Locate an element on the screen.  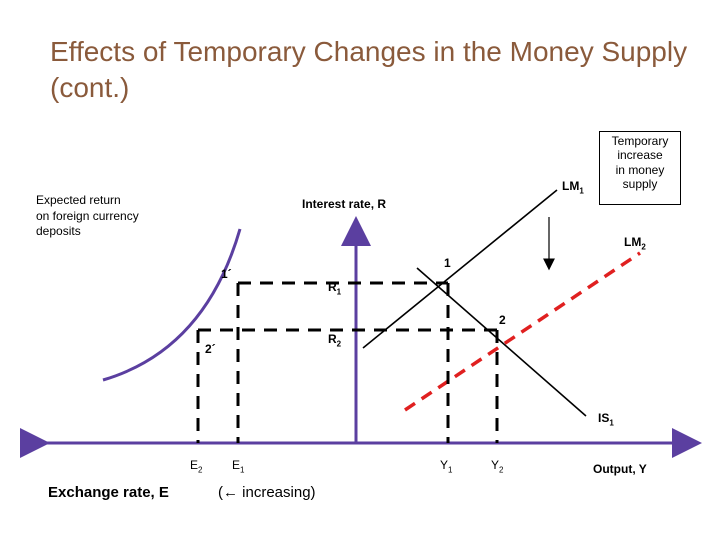
y1-sub: 1 is located at coordinates (450, 470).